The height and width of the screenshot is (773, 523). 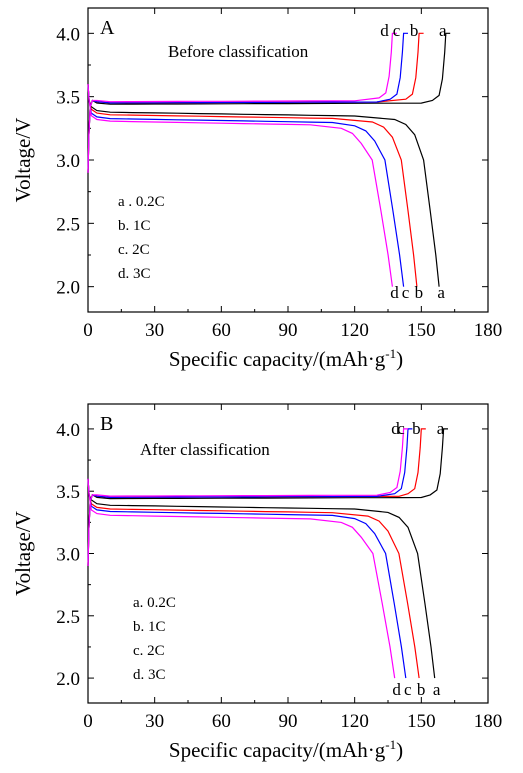 What do you see at coordinates (106, 424) in the screenshot?
I see `panel-letter: B` at bounding box center [106, 424].